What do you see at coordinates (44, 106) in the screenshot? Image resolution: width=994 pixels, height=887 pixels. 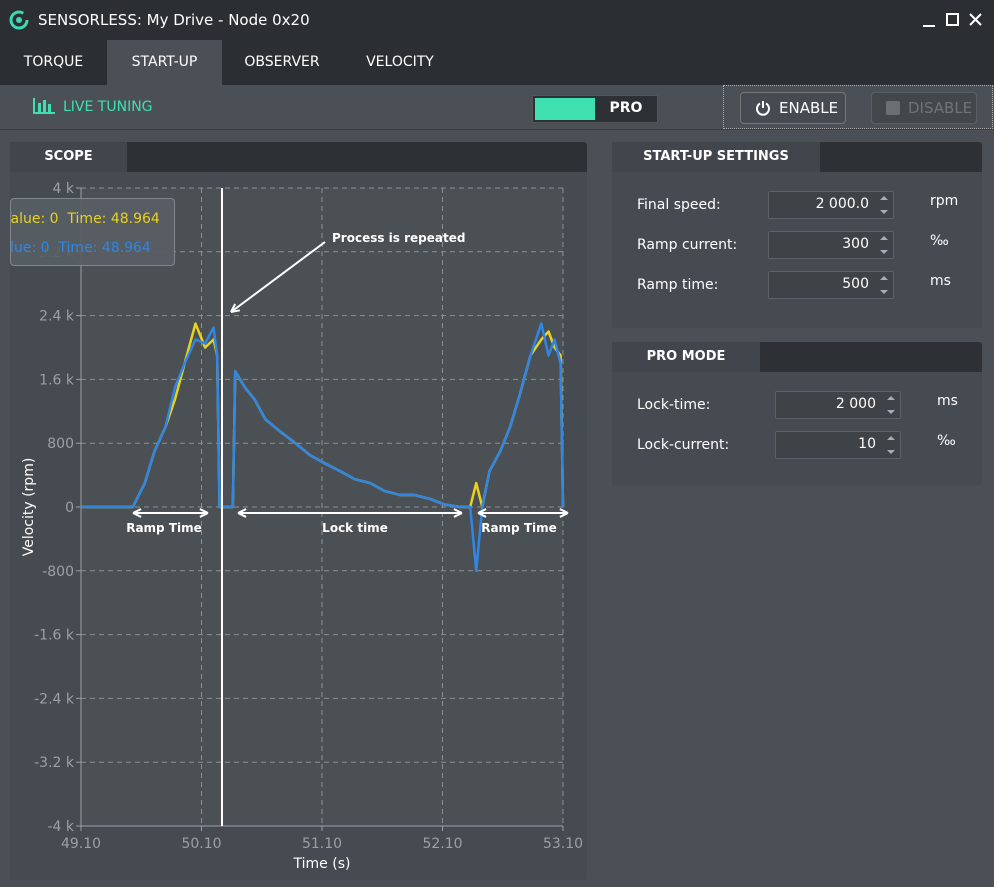 I see `live-tuning-icon` at bounding box center [44, 106].